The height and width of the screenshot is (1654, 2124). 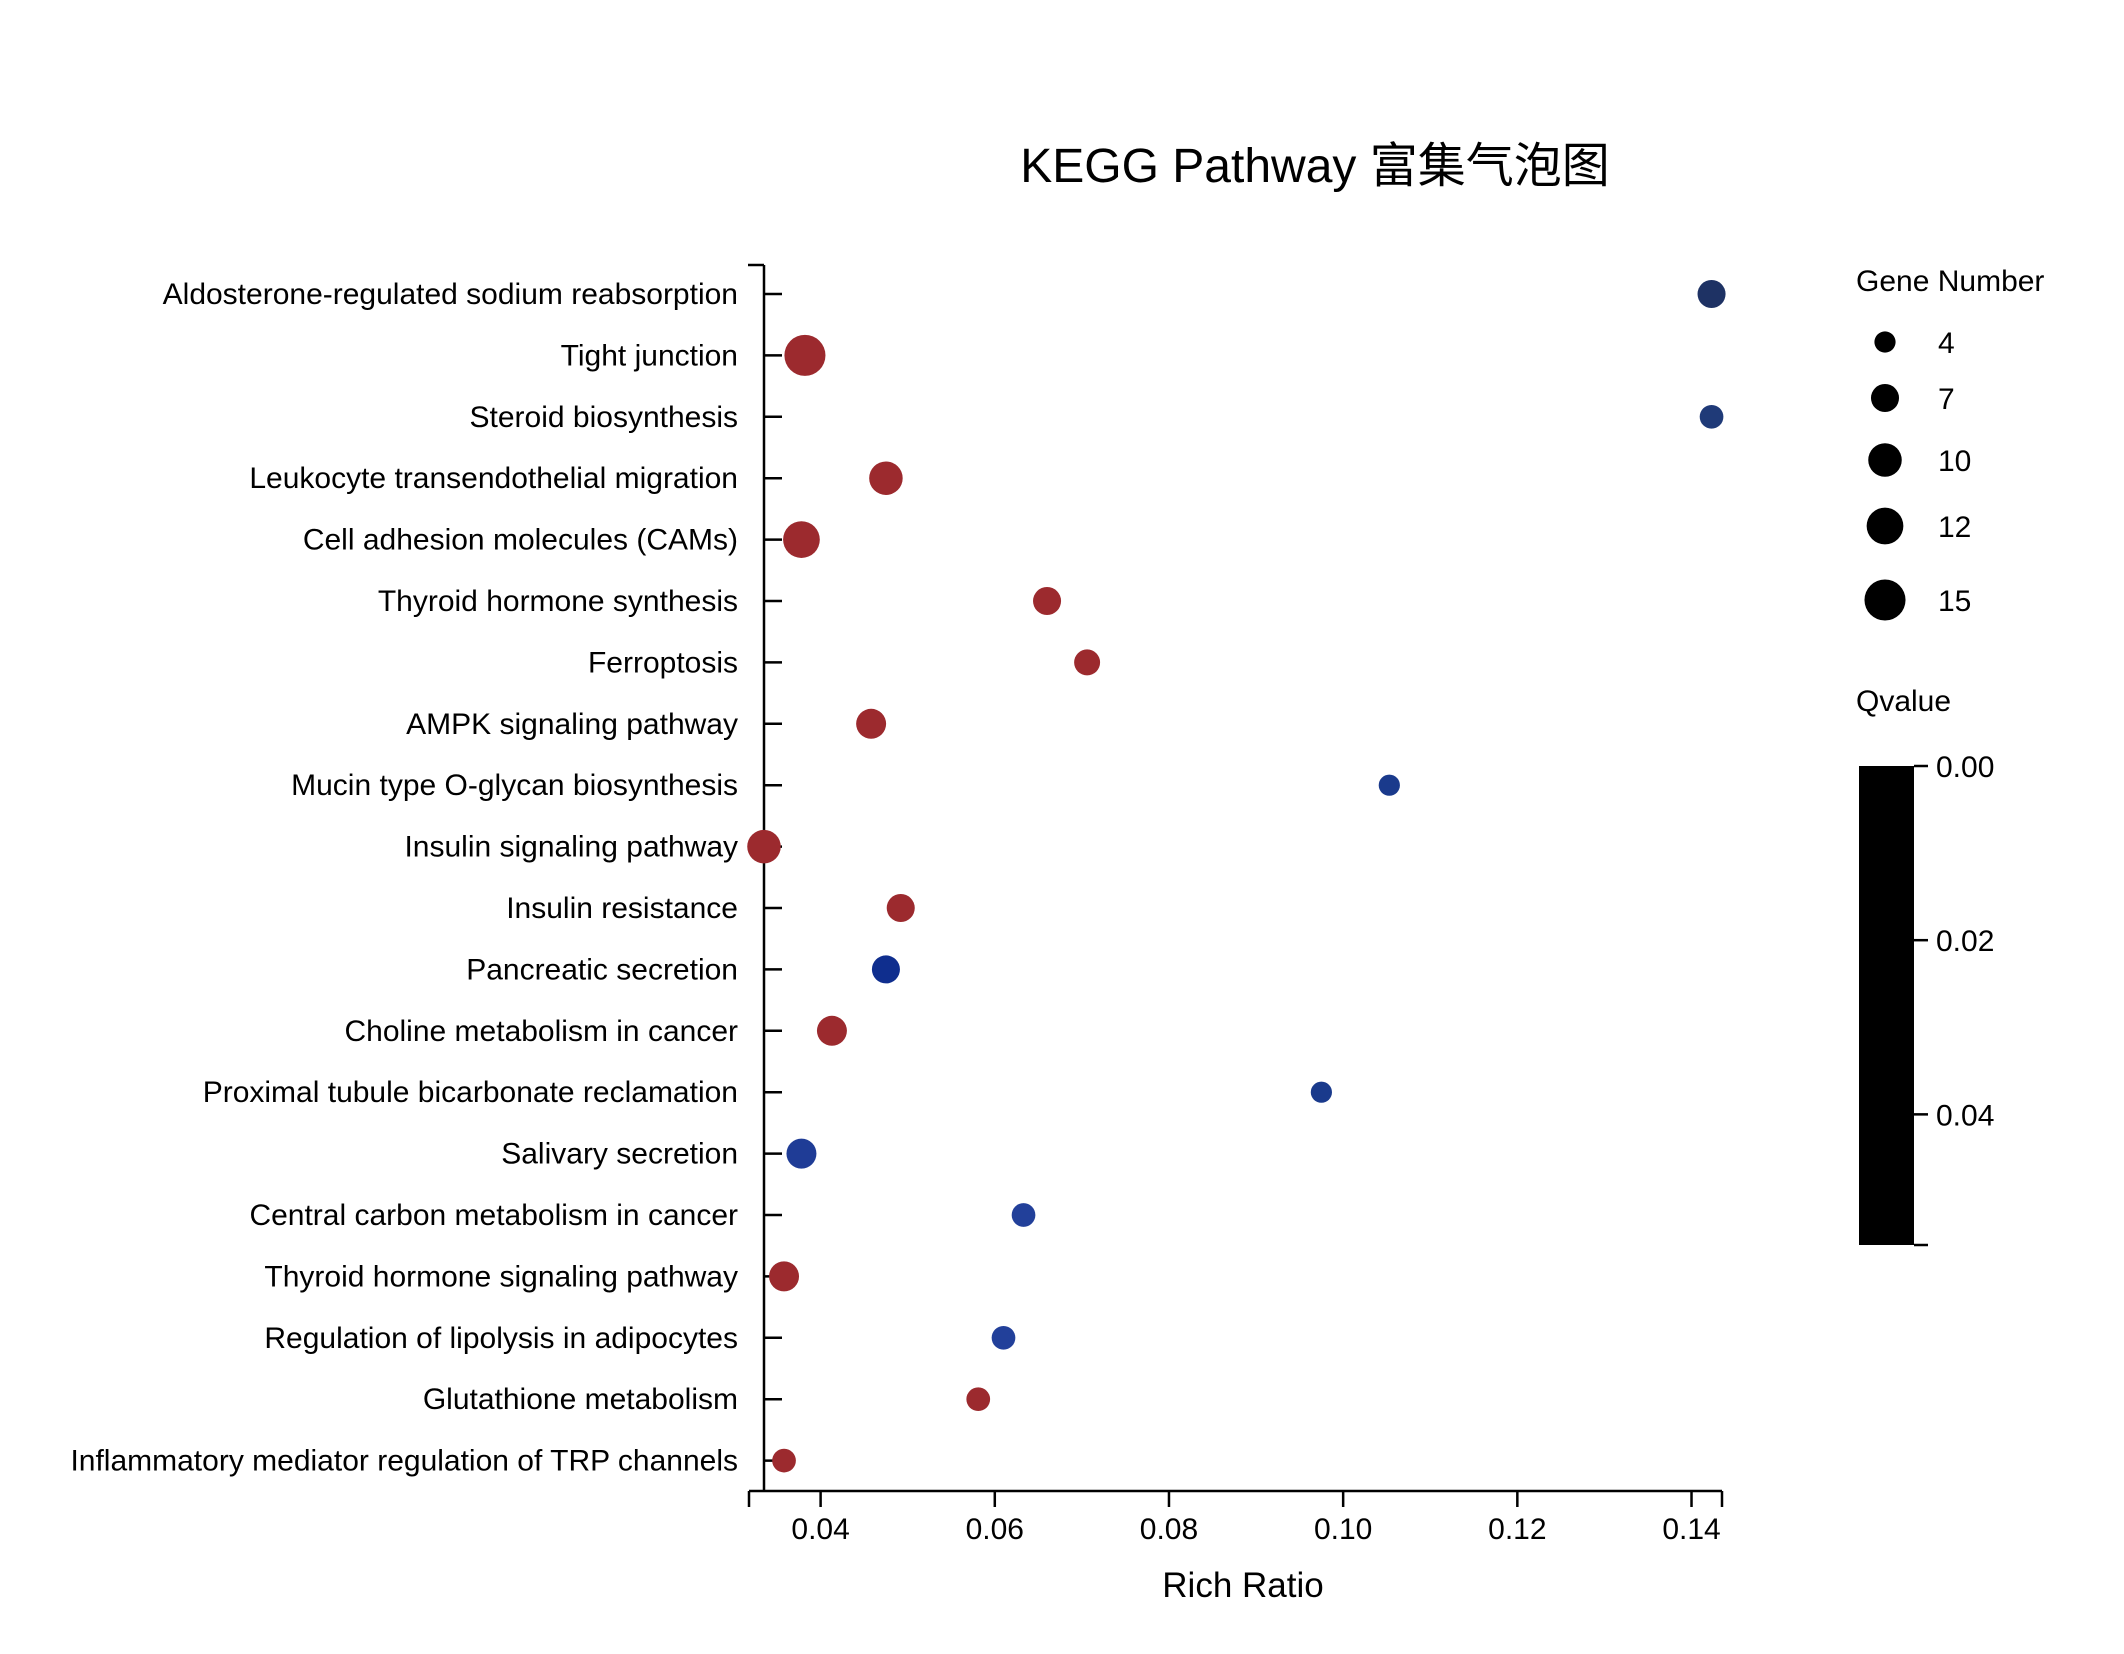 What do you see at coordinates (1169, 1529) in the screenshot?
I see `x-tick-label: 0.08` at bounding box center [1169, 1529].